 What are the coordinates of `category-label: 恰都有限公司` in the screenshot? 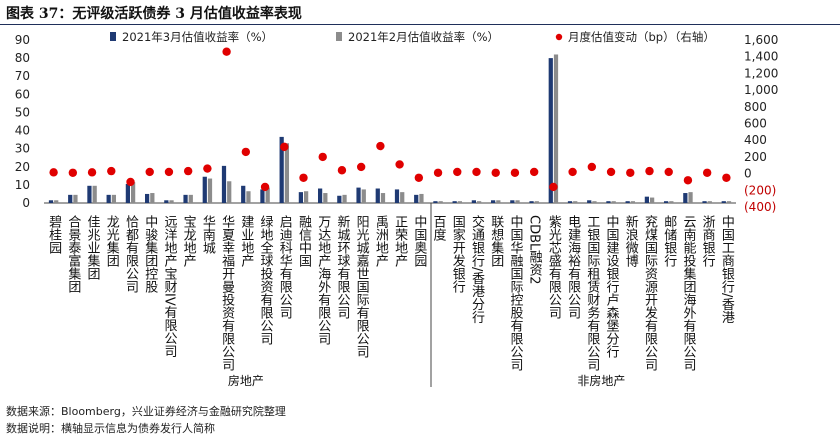 It's located at (131, 254).